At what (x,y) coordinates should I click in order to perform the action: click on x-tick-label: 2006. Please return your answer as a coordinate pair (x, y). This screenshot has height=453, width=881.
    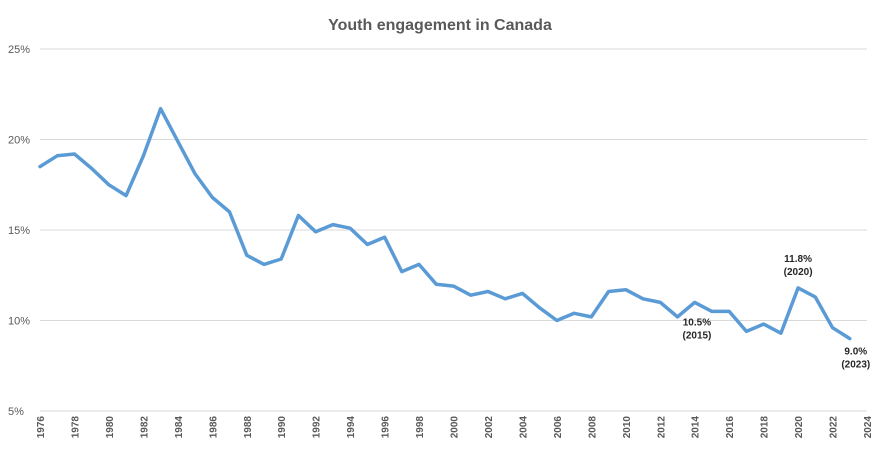
    Looking at the image, I should click on (558, 427).